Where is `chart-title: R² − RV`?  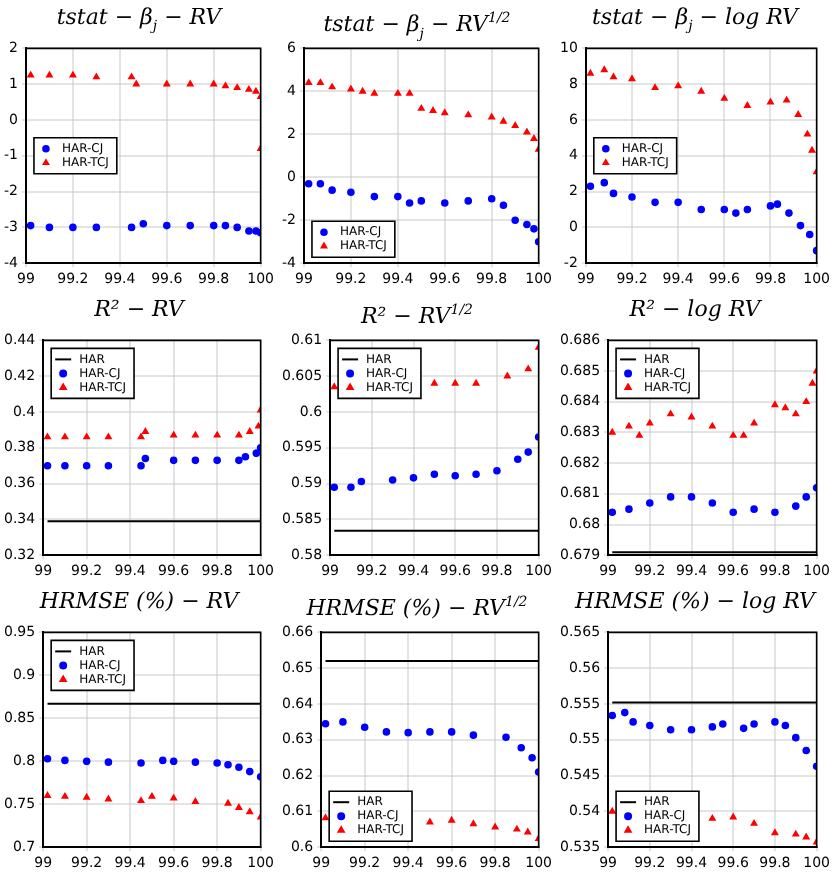 chart-title: R² − RV is located at coordinates (140, 310).